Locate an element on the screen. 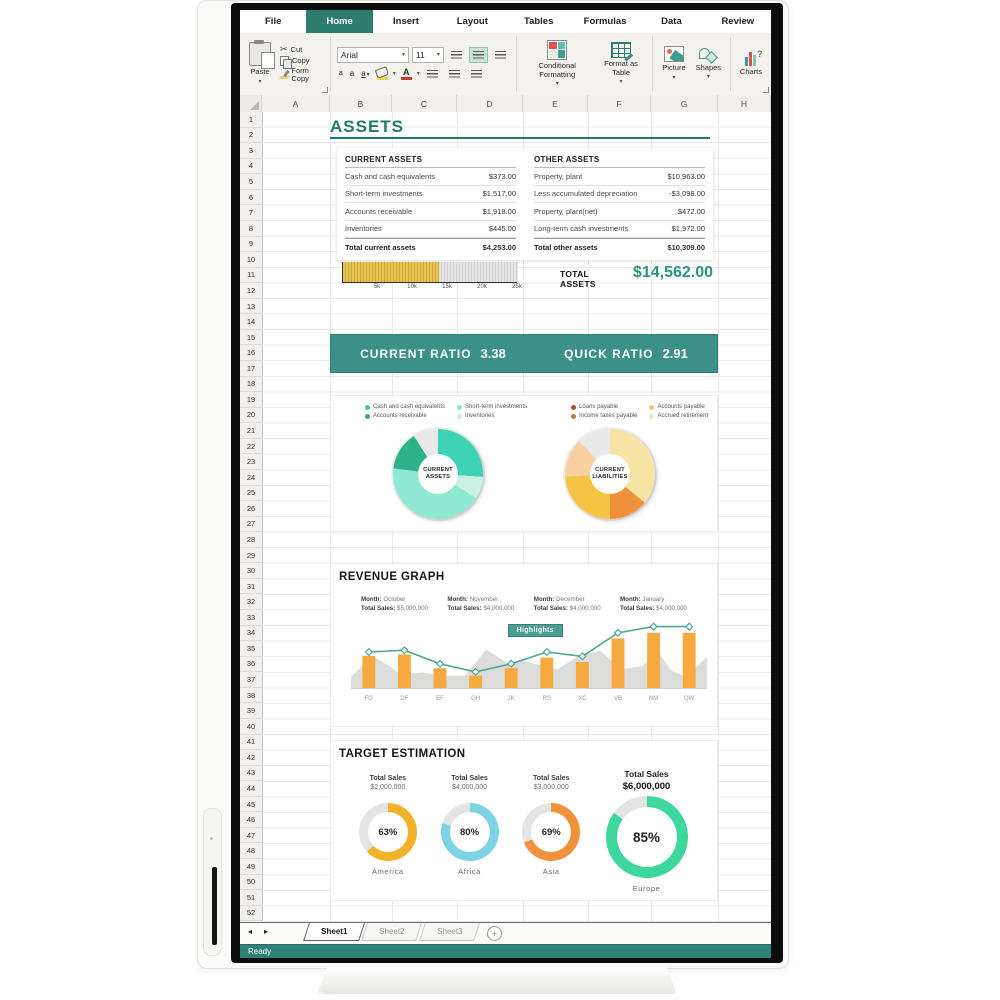 This screenshot has width=1000, height=1000. justify-center-button is located at coordinates (454, 74).